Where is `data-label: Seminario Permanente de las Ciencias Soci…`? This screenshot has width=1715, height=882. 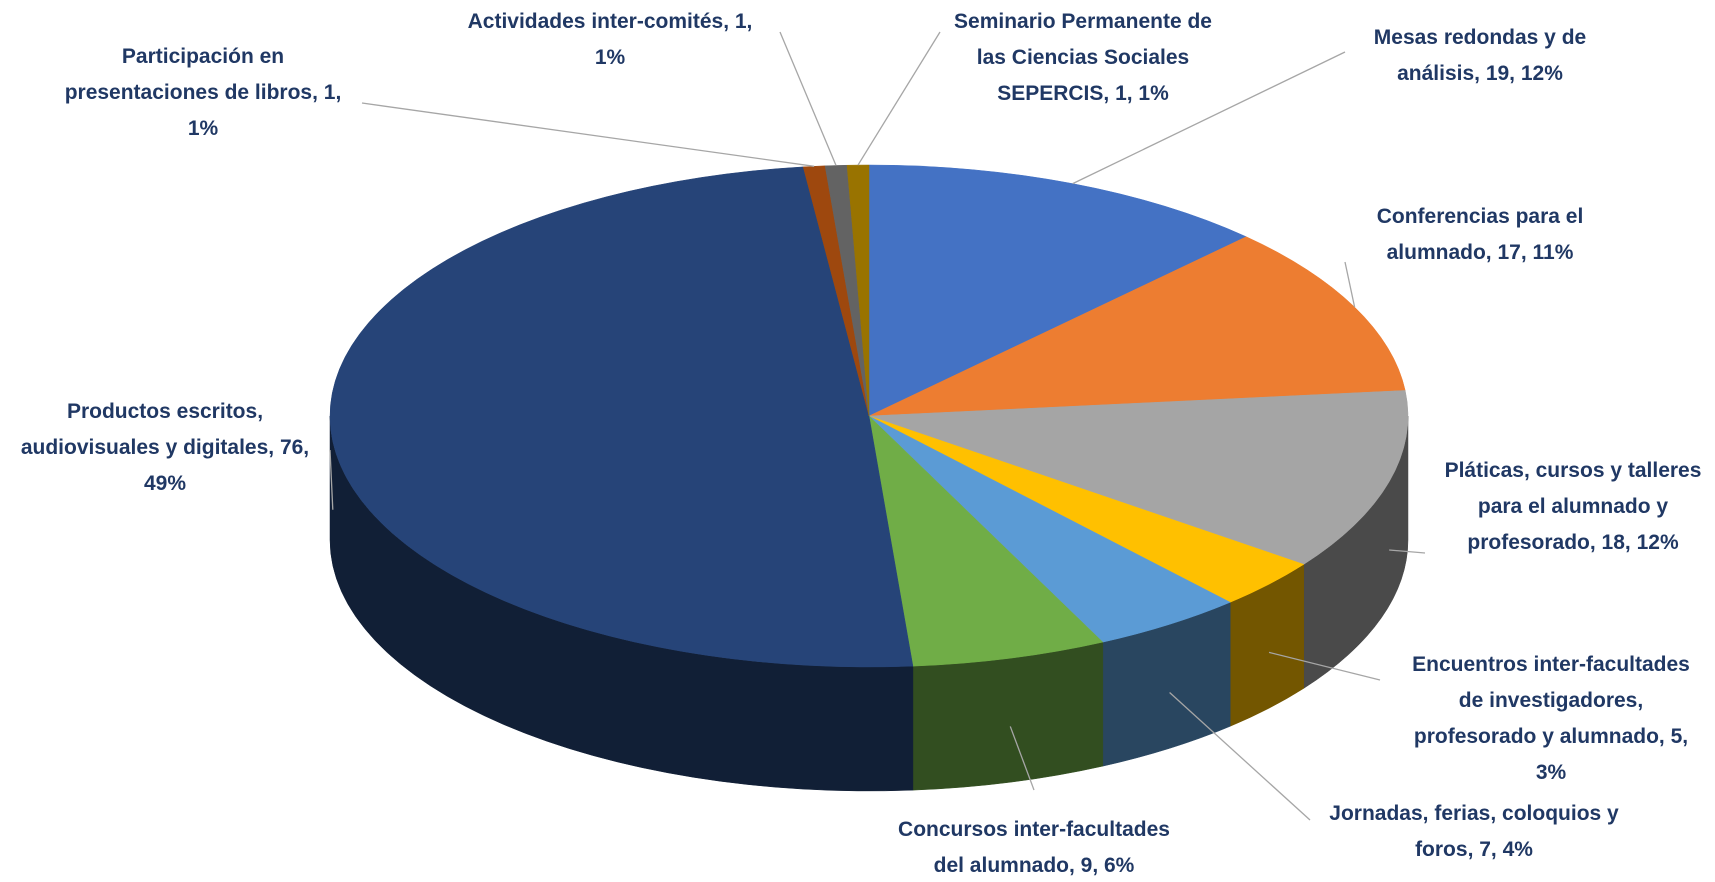
data-label: Seminario Permanente de las Ciencias Soci… is located at coordinates (1083, 57).